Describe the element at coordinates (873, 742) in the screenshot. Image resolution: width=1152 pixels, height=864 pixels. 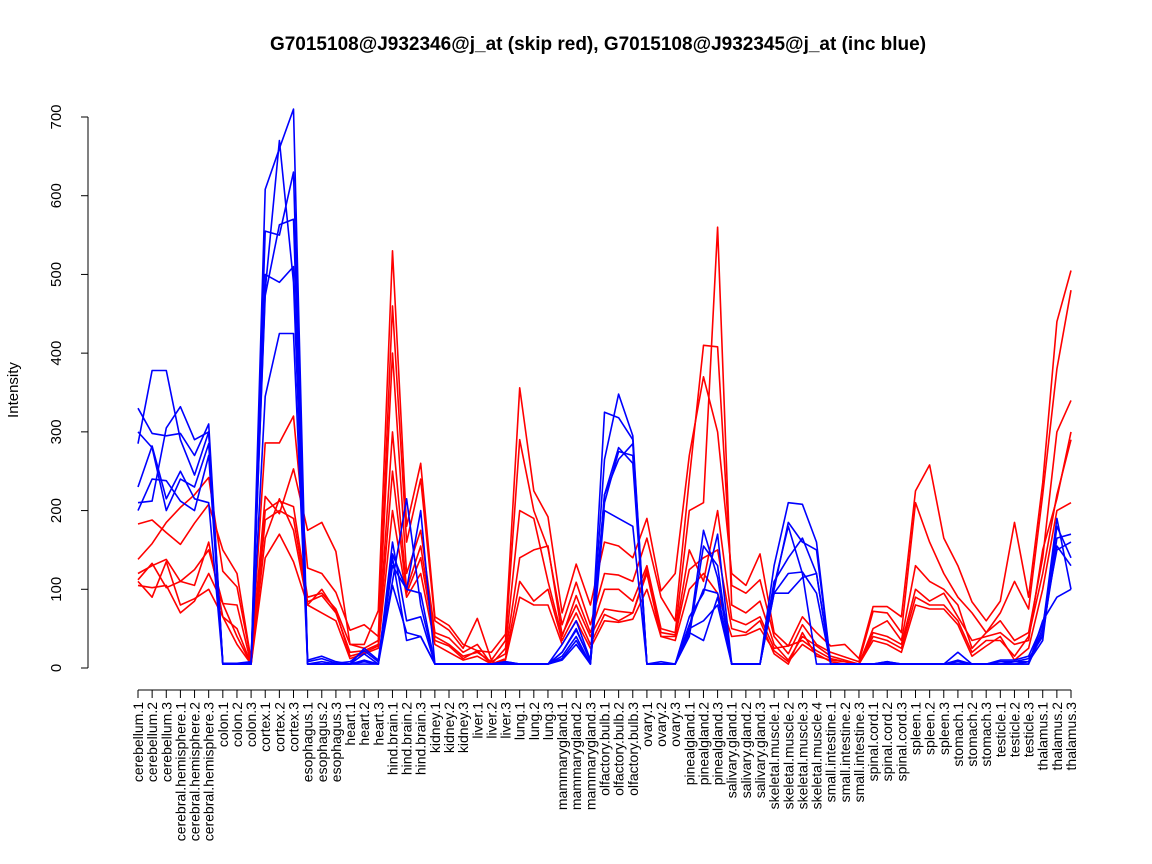
I see `x-tick-label: spinal.cord.1` at that location.